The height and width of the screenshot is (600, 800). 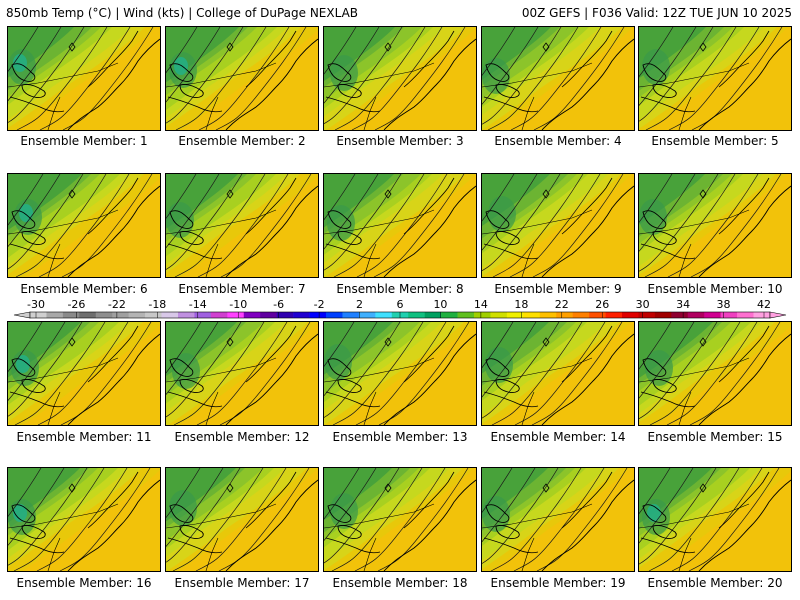 I want to click on ensemble-member-label: Ensemble Member: 8, so click(x=400, y=289).